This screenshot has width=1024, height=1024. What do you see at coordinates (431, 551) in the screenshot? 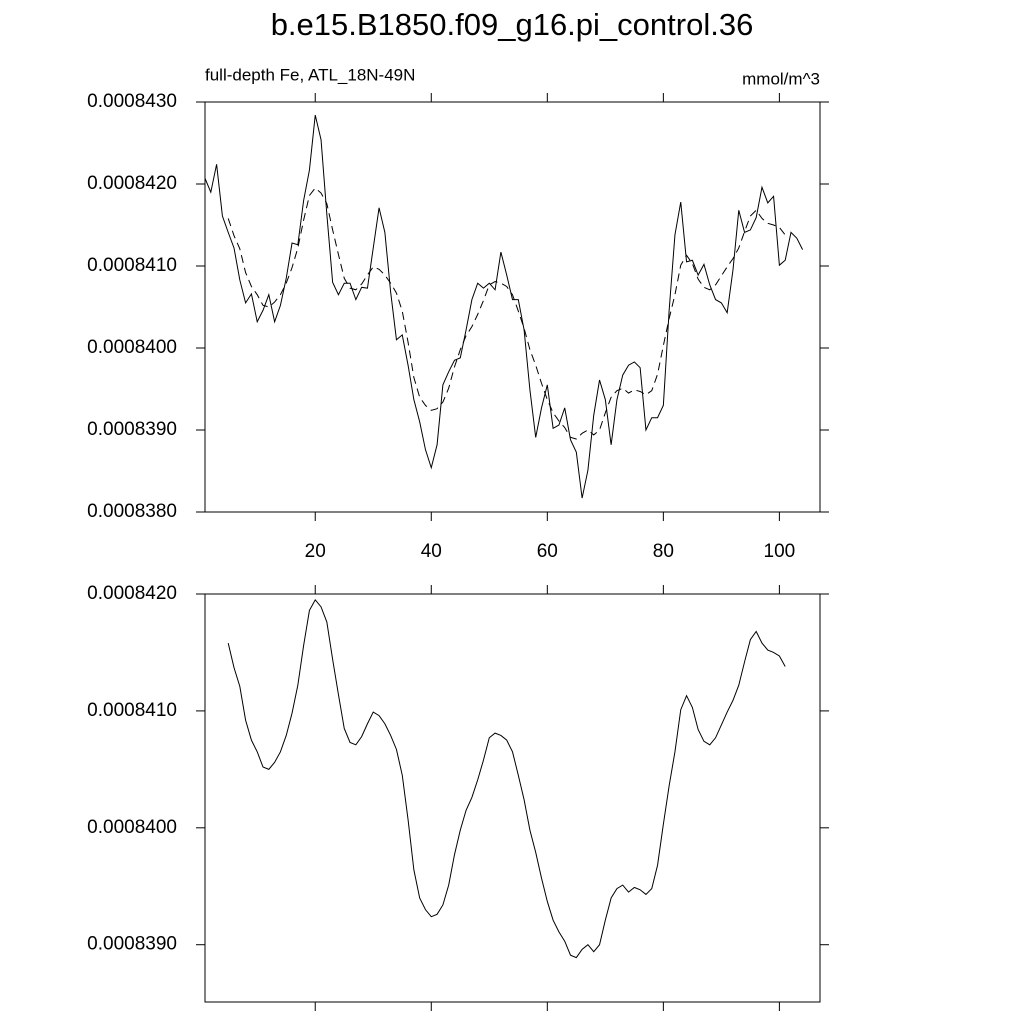
I see `x-tick-label: 40` at bounding box center [431, 551].